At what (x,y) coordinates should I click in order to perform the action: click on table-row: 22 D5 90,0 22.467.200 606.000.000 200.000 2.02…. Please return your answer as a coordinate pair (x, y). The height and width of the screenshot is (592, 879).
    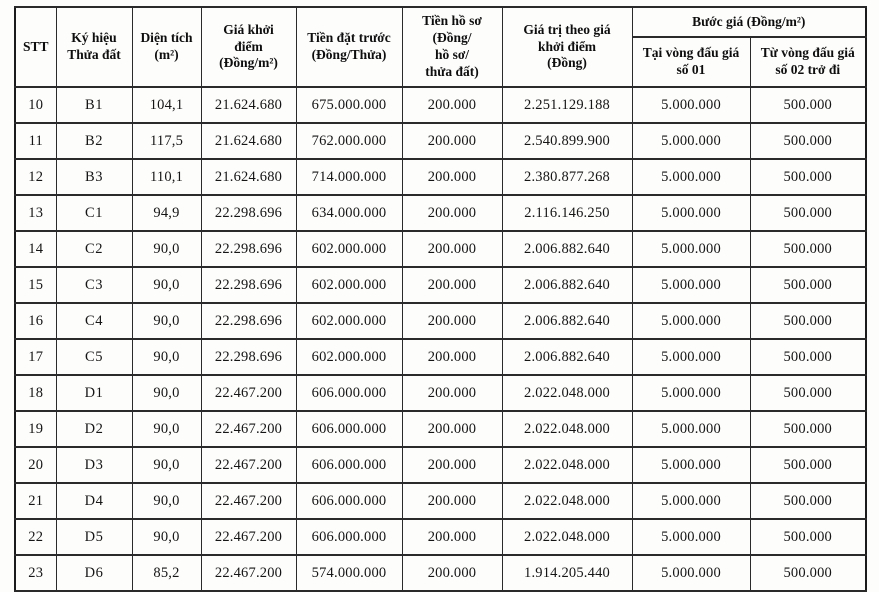
    Looking at the image, I should click on (440, 537).